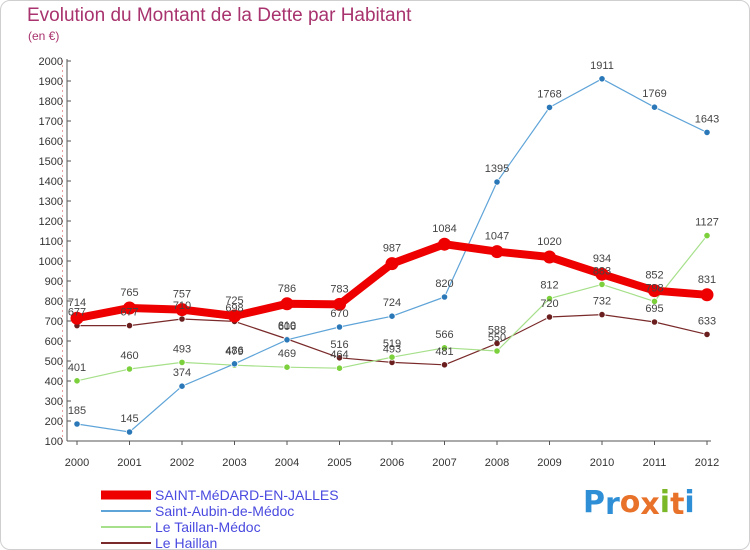 The height and width of the screenshot is (550, 750). Describe the element at coordinates (51, 62) in the screenshot. I see `y-tick-label: 2000` at that location.